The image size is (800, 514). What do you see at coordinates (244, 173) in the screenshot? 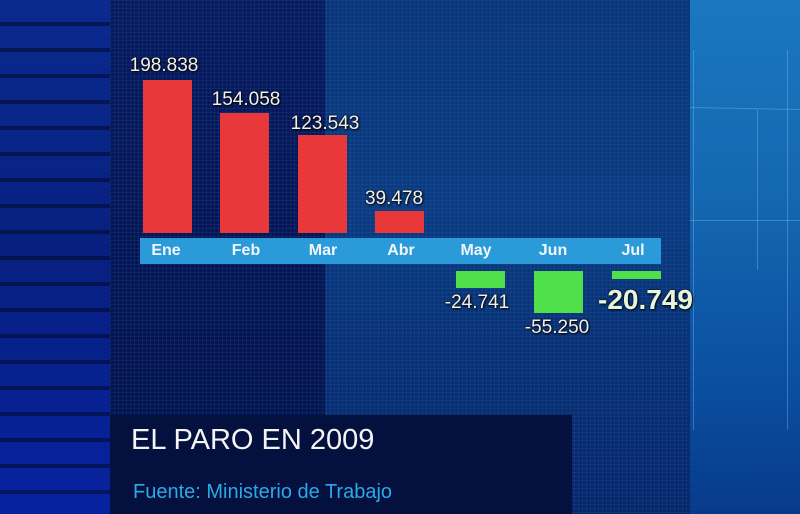
I see `bar-feb` at bounding box center [244, 173].